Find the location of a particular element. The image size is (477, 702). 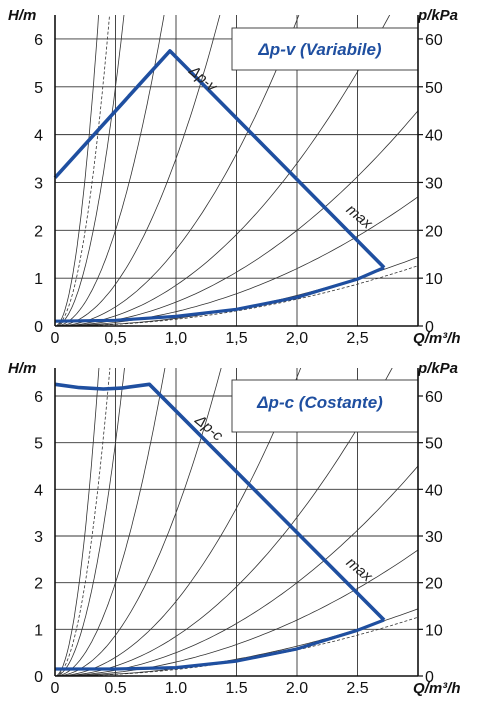

x-tick-label: 2,5 is located at coordinates (357, 338).